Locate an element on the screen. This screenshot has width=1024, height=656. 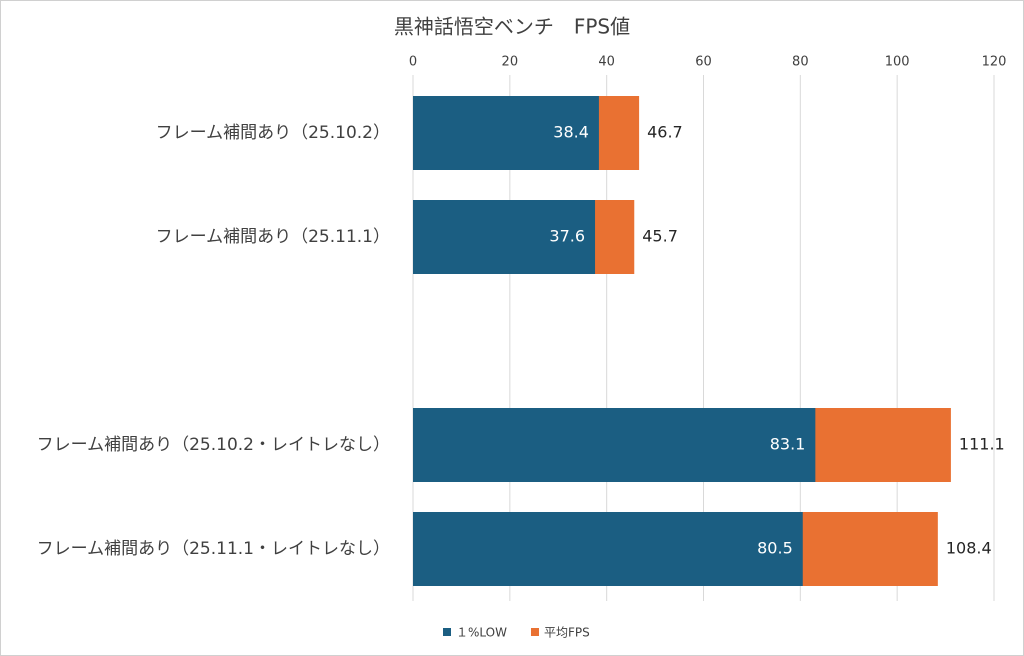
data-label: 37.6 is located at coordinates (567, 236).